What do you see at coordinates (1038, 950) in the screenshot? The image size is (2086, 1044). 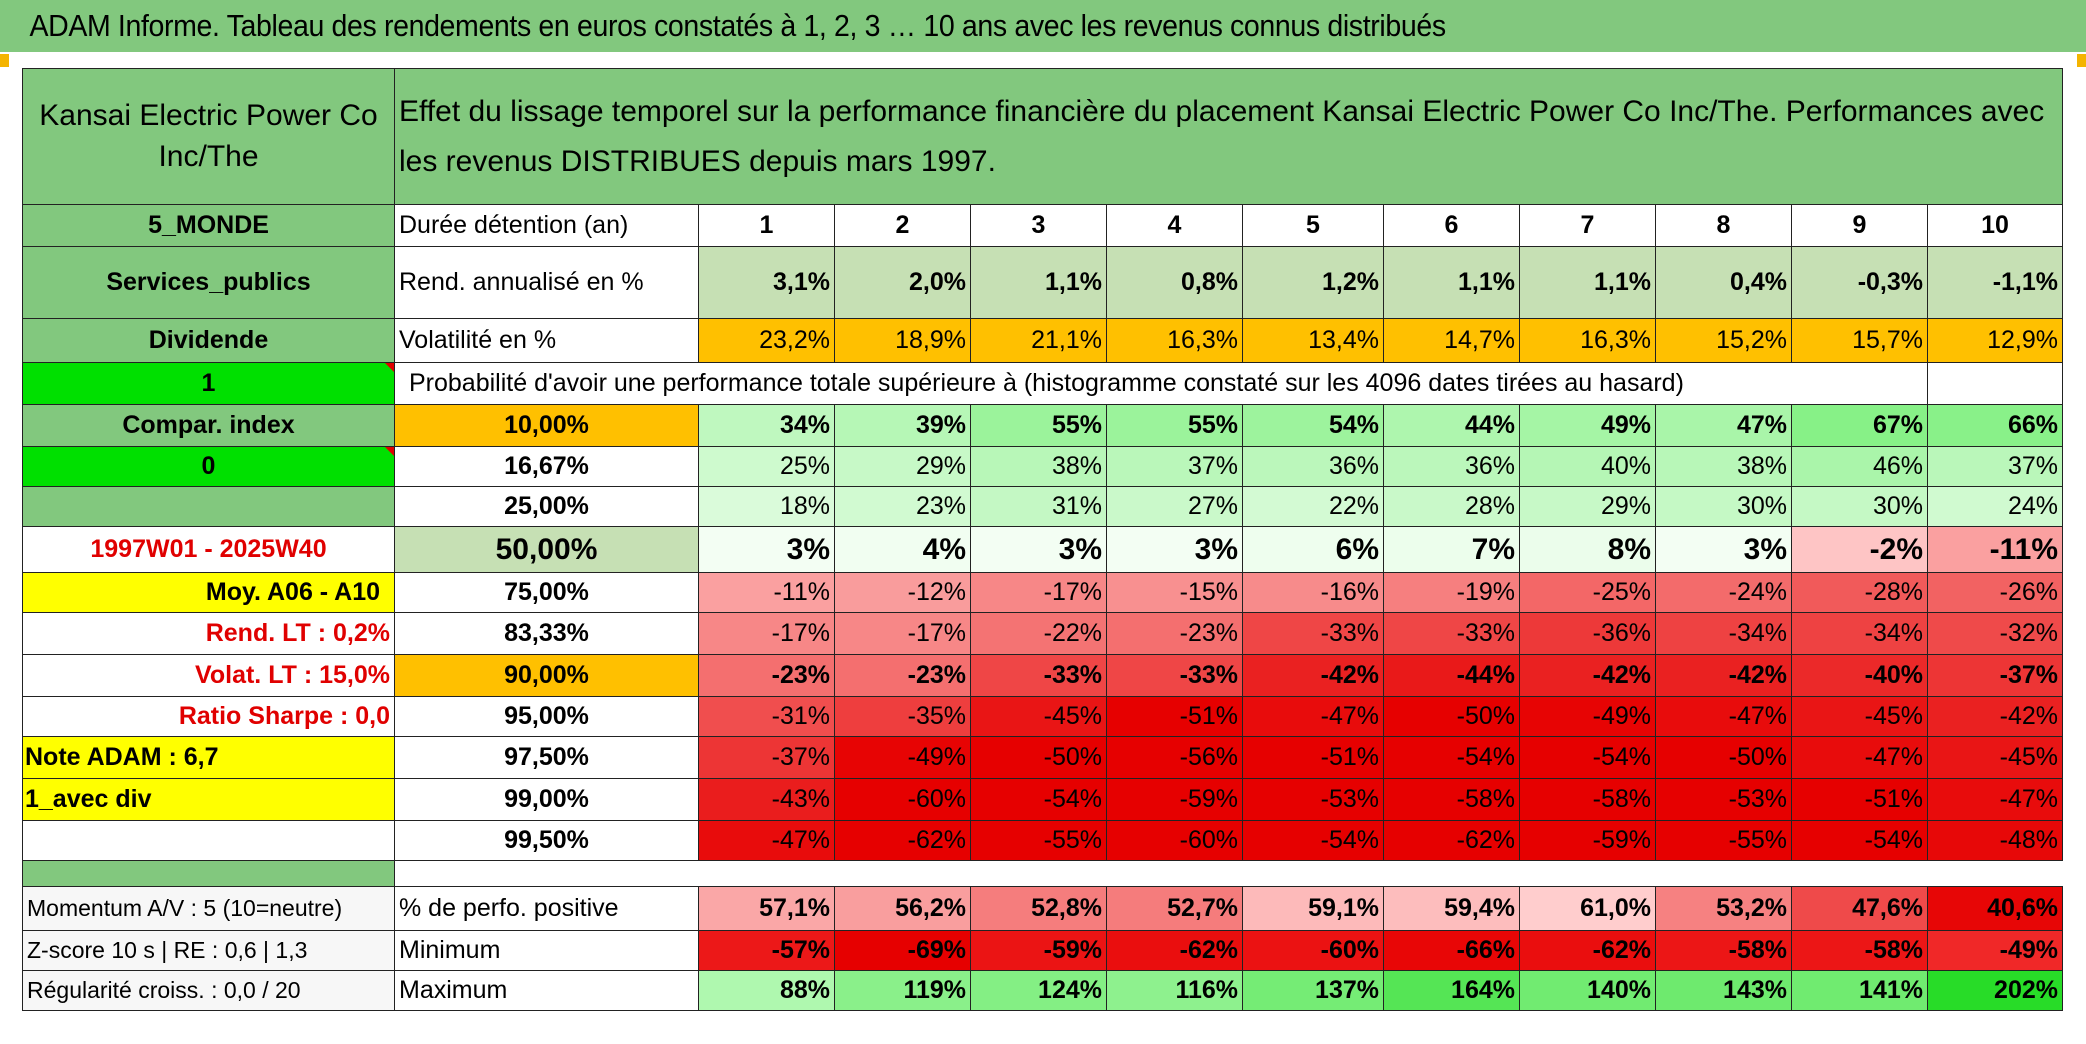 I see `minimum-value: -59%` at bounding box center [1038, 950].